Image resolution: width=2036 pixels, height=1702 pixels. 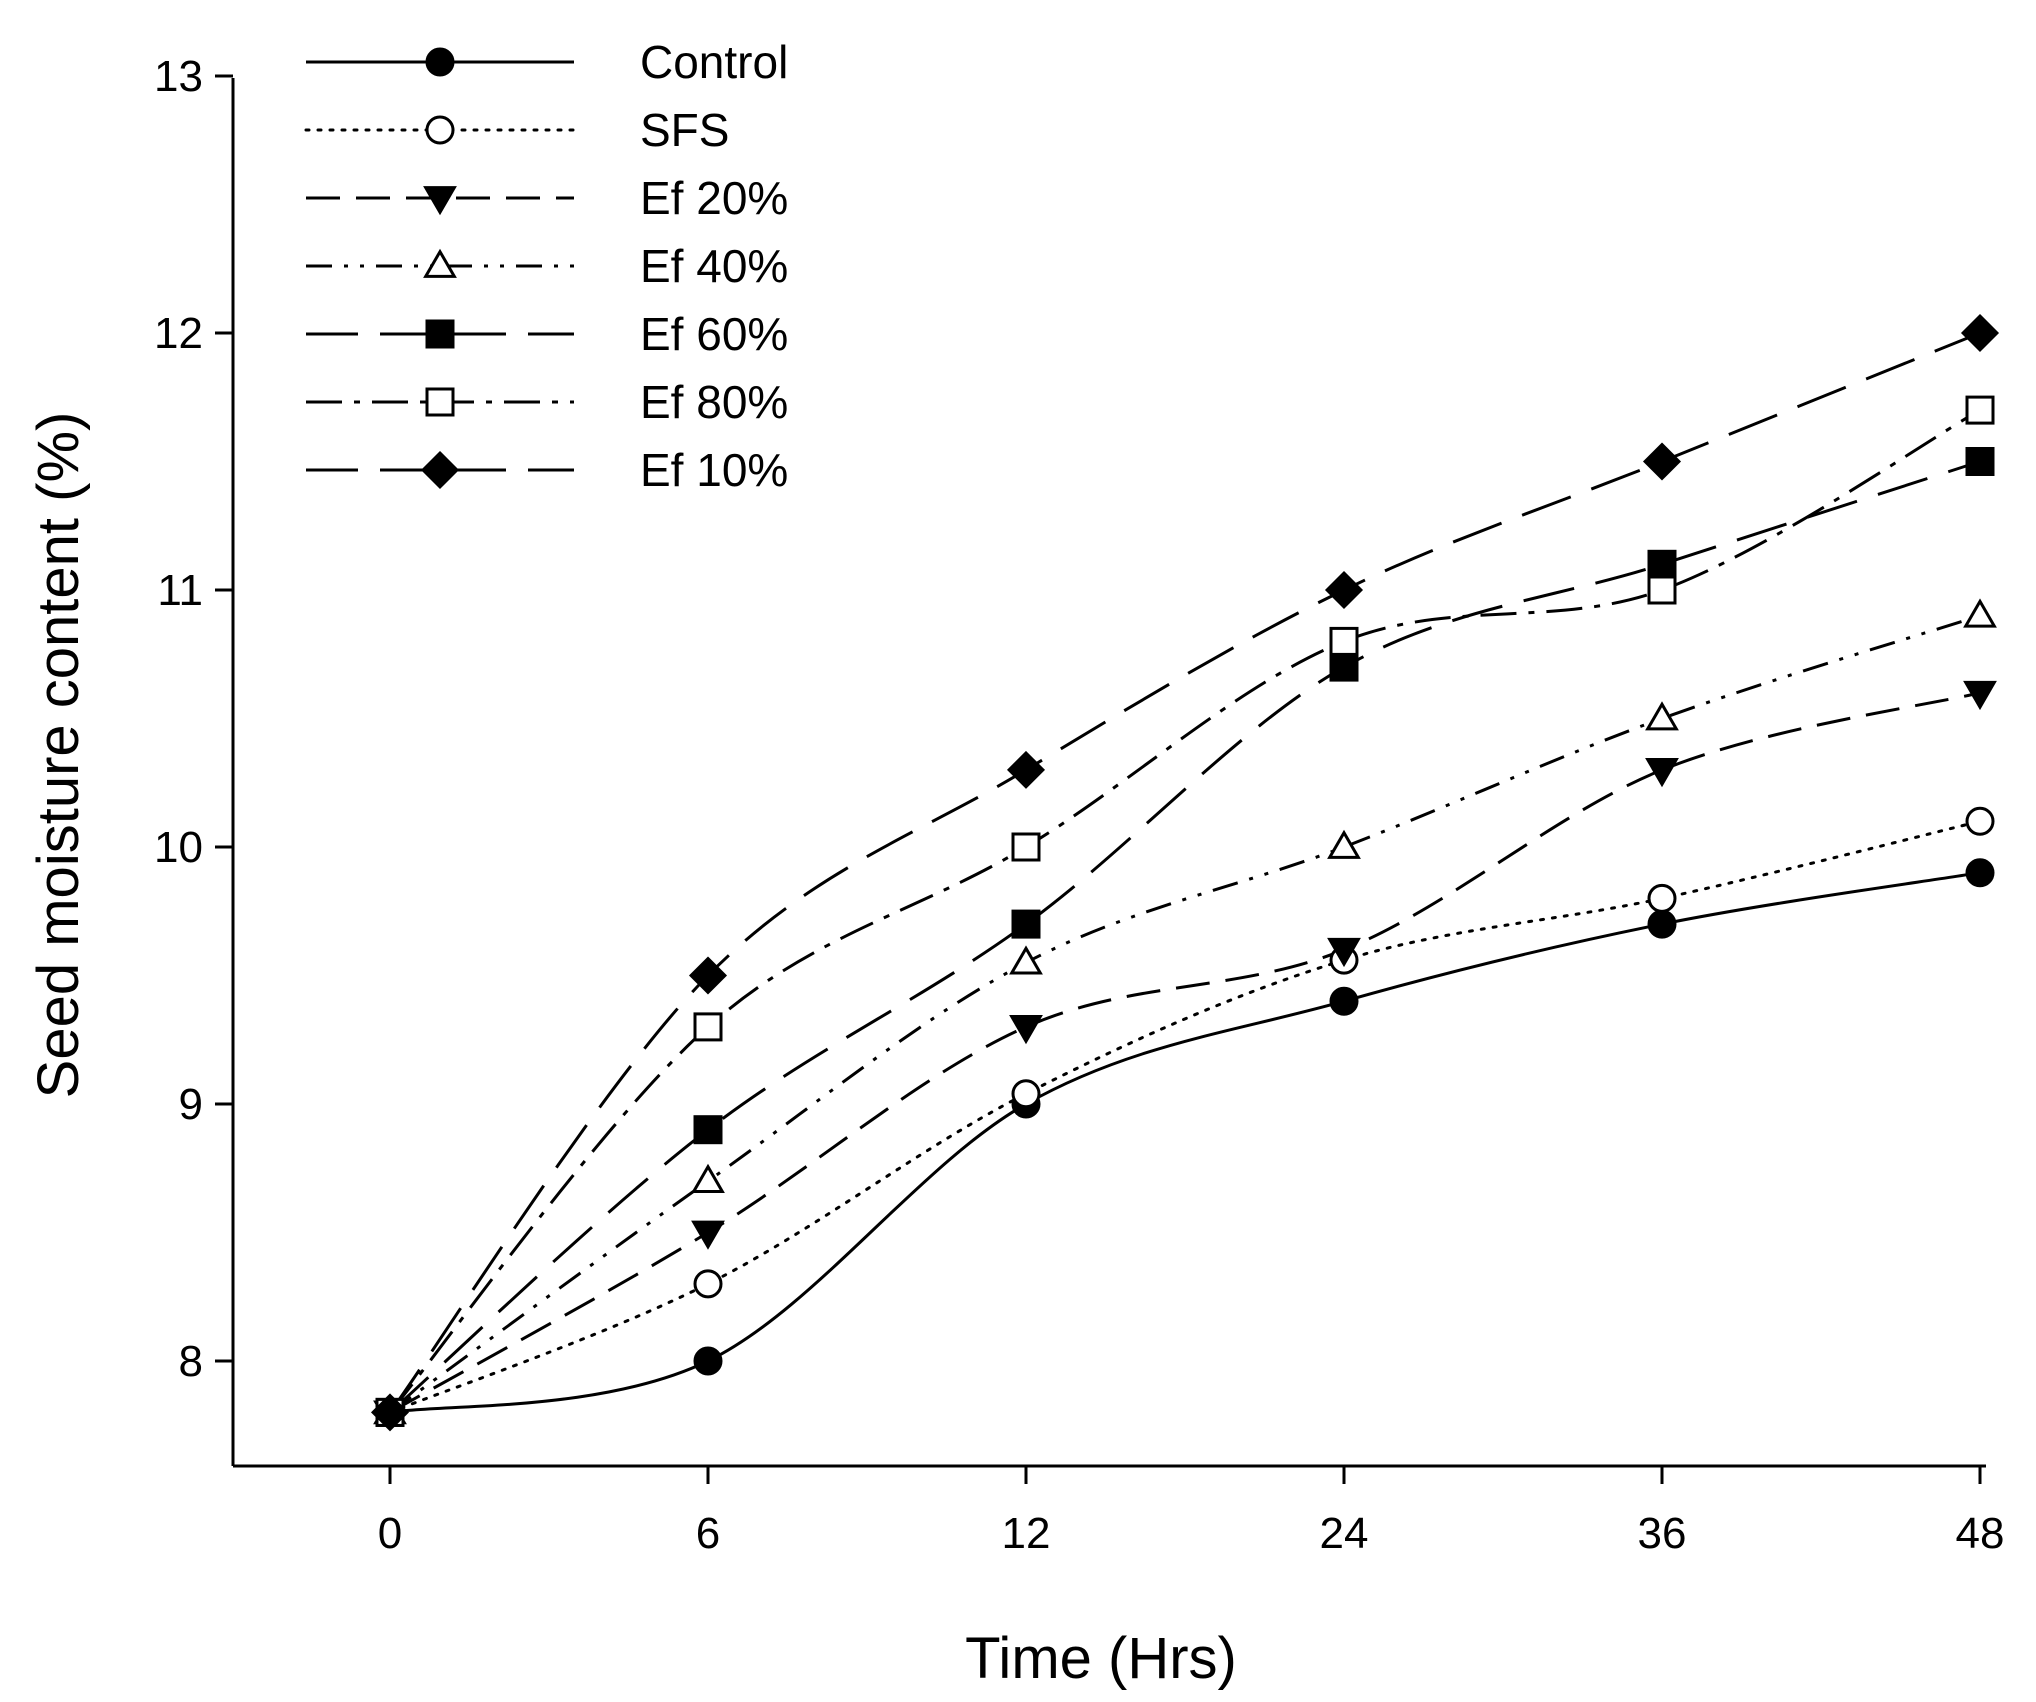 I want to click on y-axis-title: Seed moisture content (%), so click(x=58, y=755).